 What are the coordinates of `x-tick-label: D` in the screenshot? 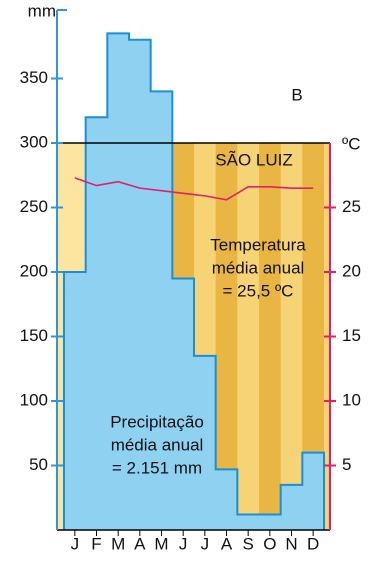 It's located at (313, 543).